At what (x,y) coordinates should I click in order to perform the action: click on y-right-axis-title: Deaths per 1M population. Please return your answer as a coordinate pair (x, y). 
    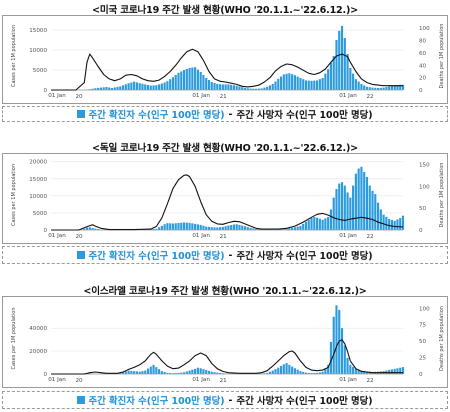
    Looking at the image, I should click on (442, 56).